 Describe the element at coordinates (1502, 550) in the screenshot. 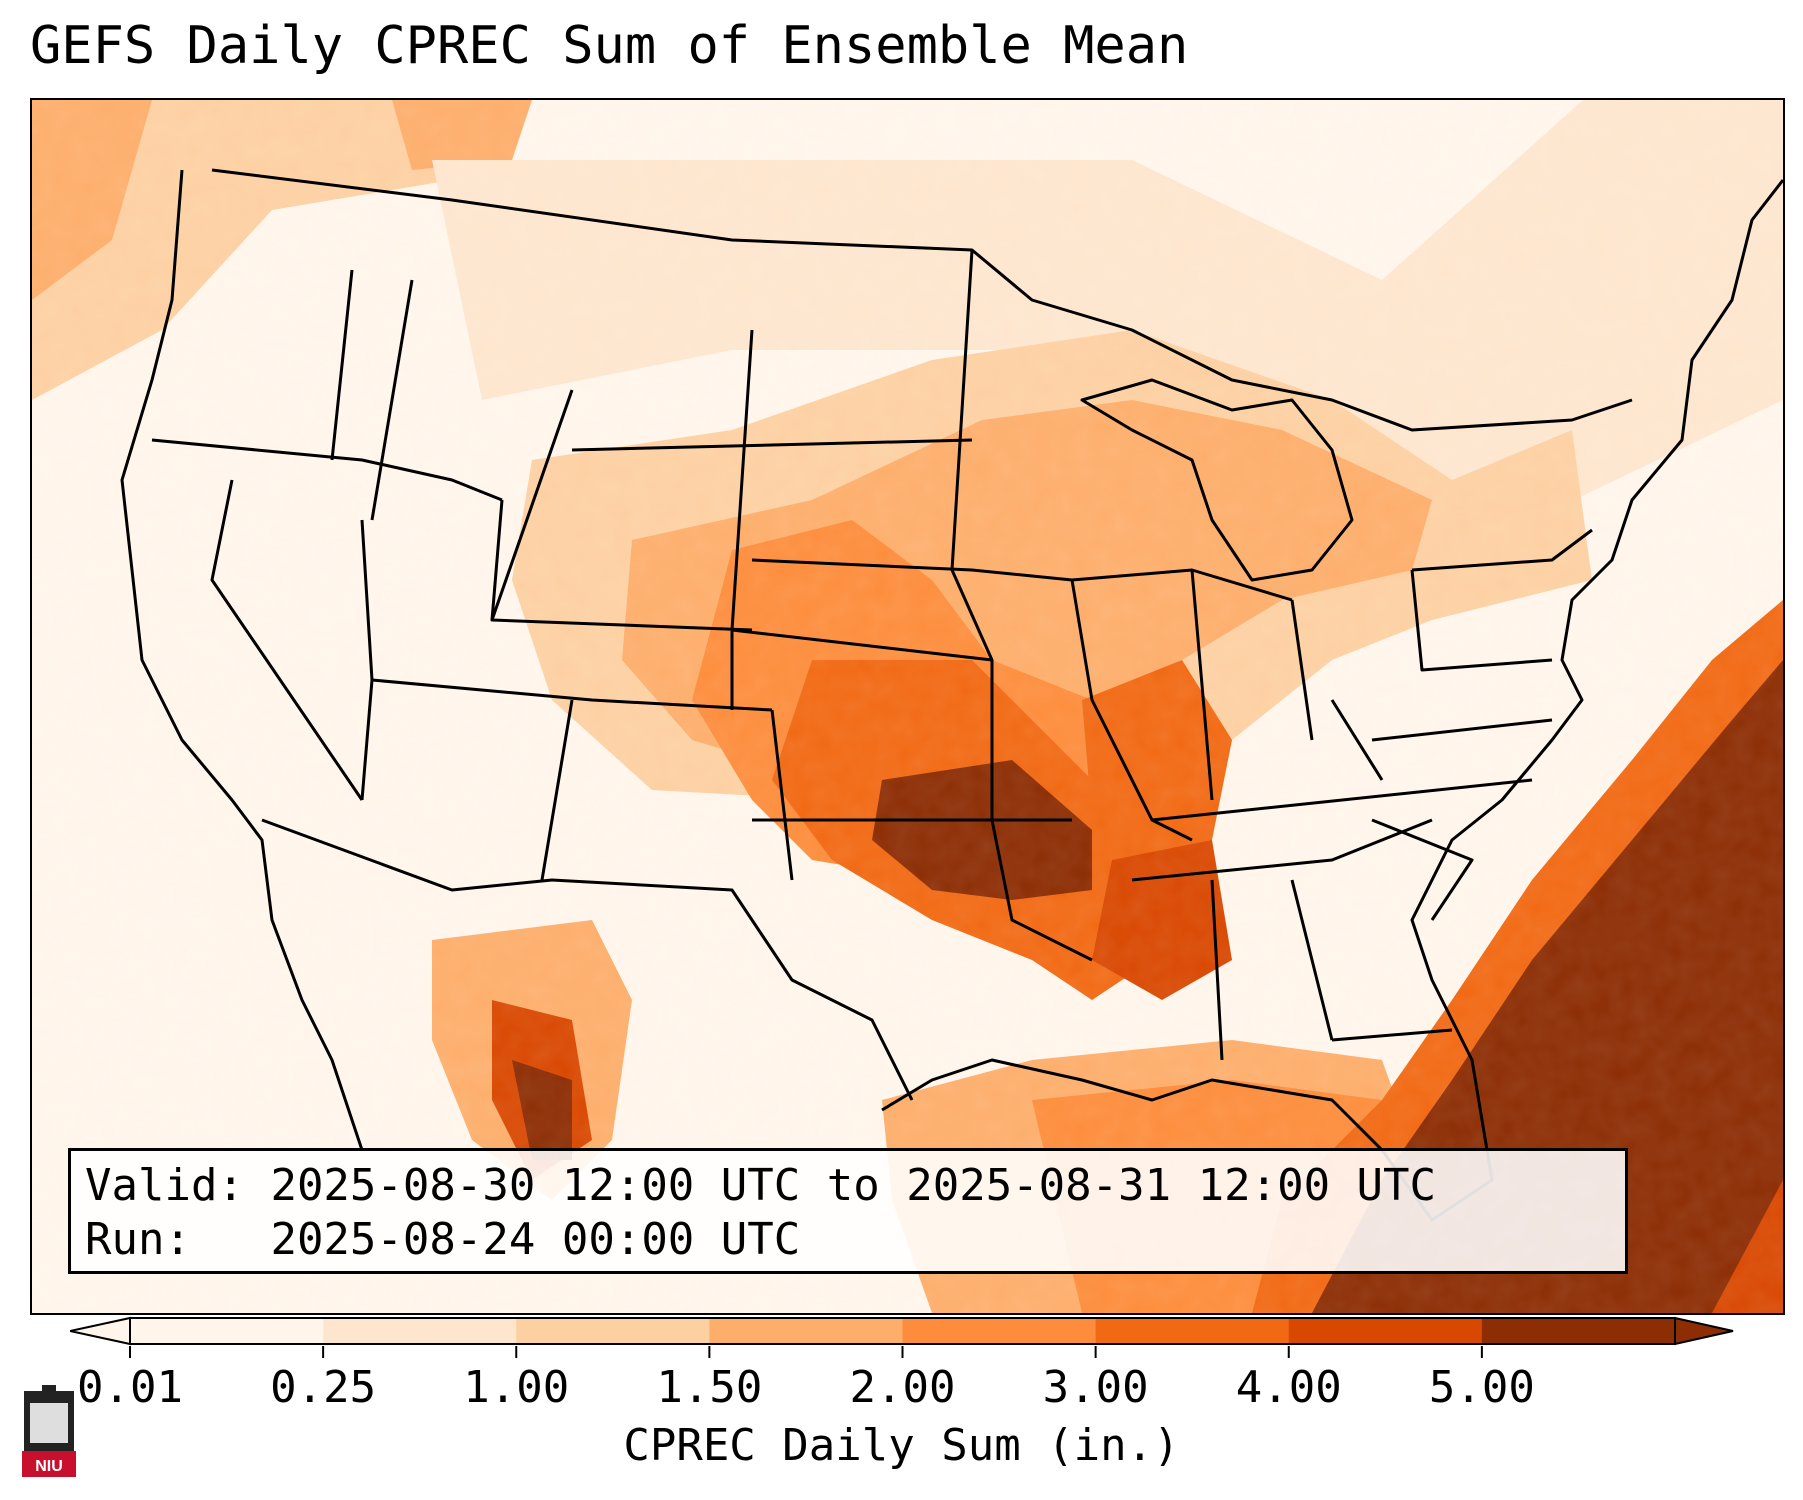

I see `state-line-pa-ny` at that location.